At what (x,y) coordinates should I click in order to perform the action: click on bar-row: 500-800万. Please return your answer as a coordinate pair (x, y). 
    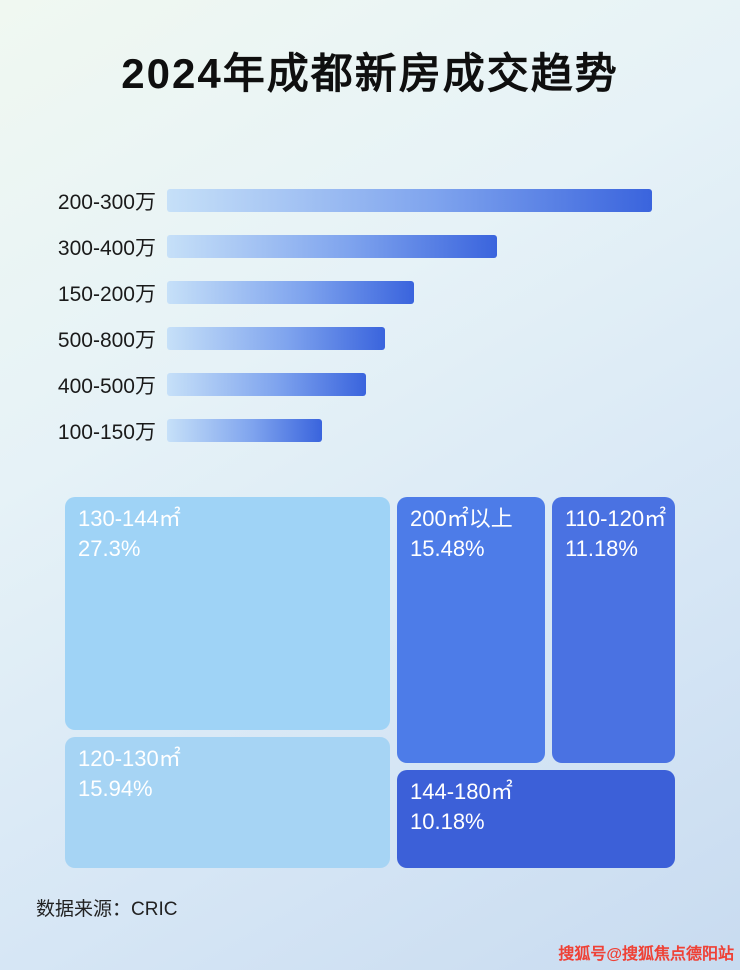
    Looking at the image, I should click on (370, 339).